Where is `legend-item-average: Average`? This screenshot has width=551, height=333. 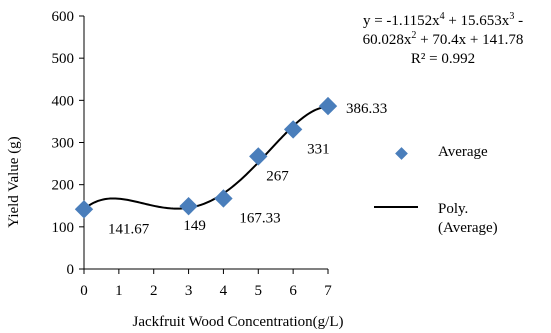 legend-item-average: Average is located at coordinates (468, 155).